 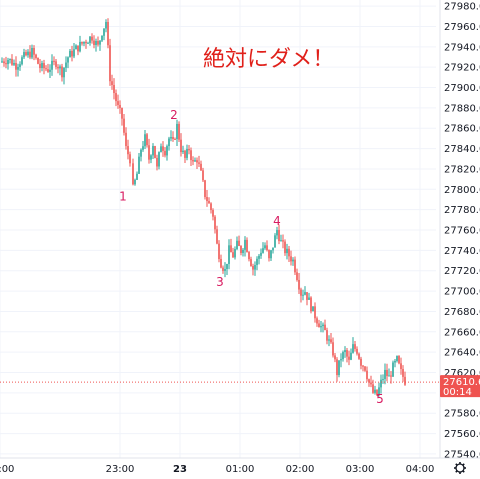 I want to click on y-tick-label: 27640.0, so click(x=462, y=353).